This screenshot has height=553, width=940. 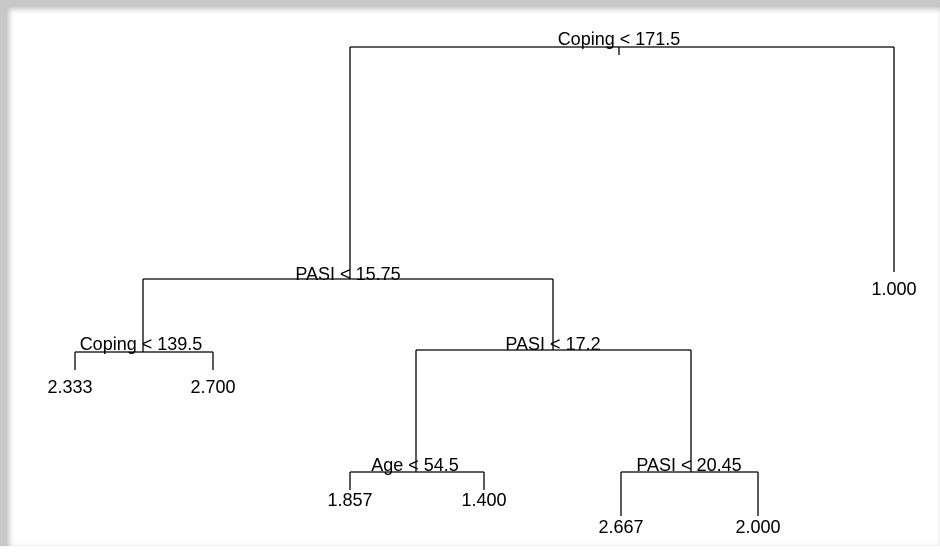 I want to click on split-label: PASI < 17.2, so click(x=552, y=344).